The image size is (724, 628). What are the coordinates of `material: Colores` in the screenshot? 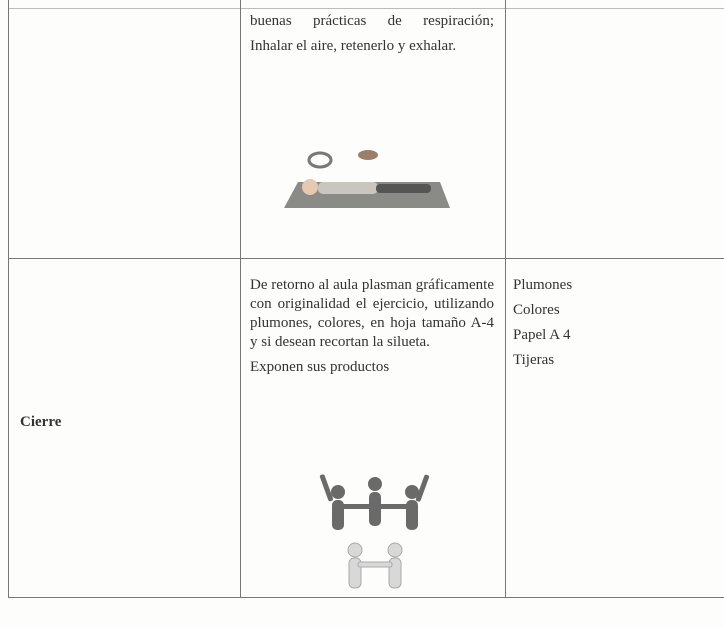 It's located at (536, 310).